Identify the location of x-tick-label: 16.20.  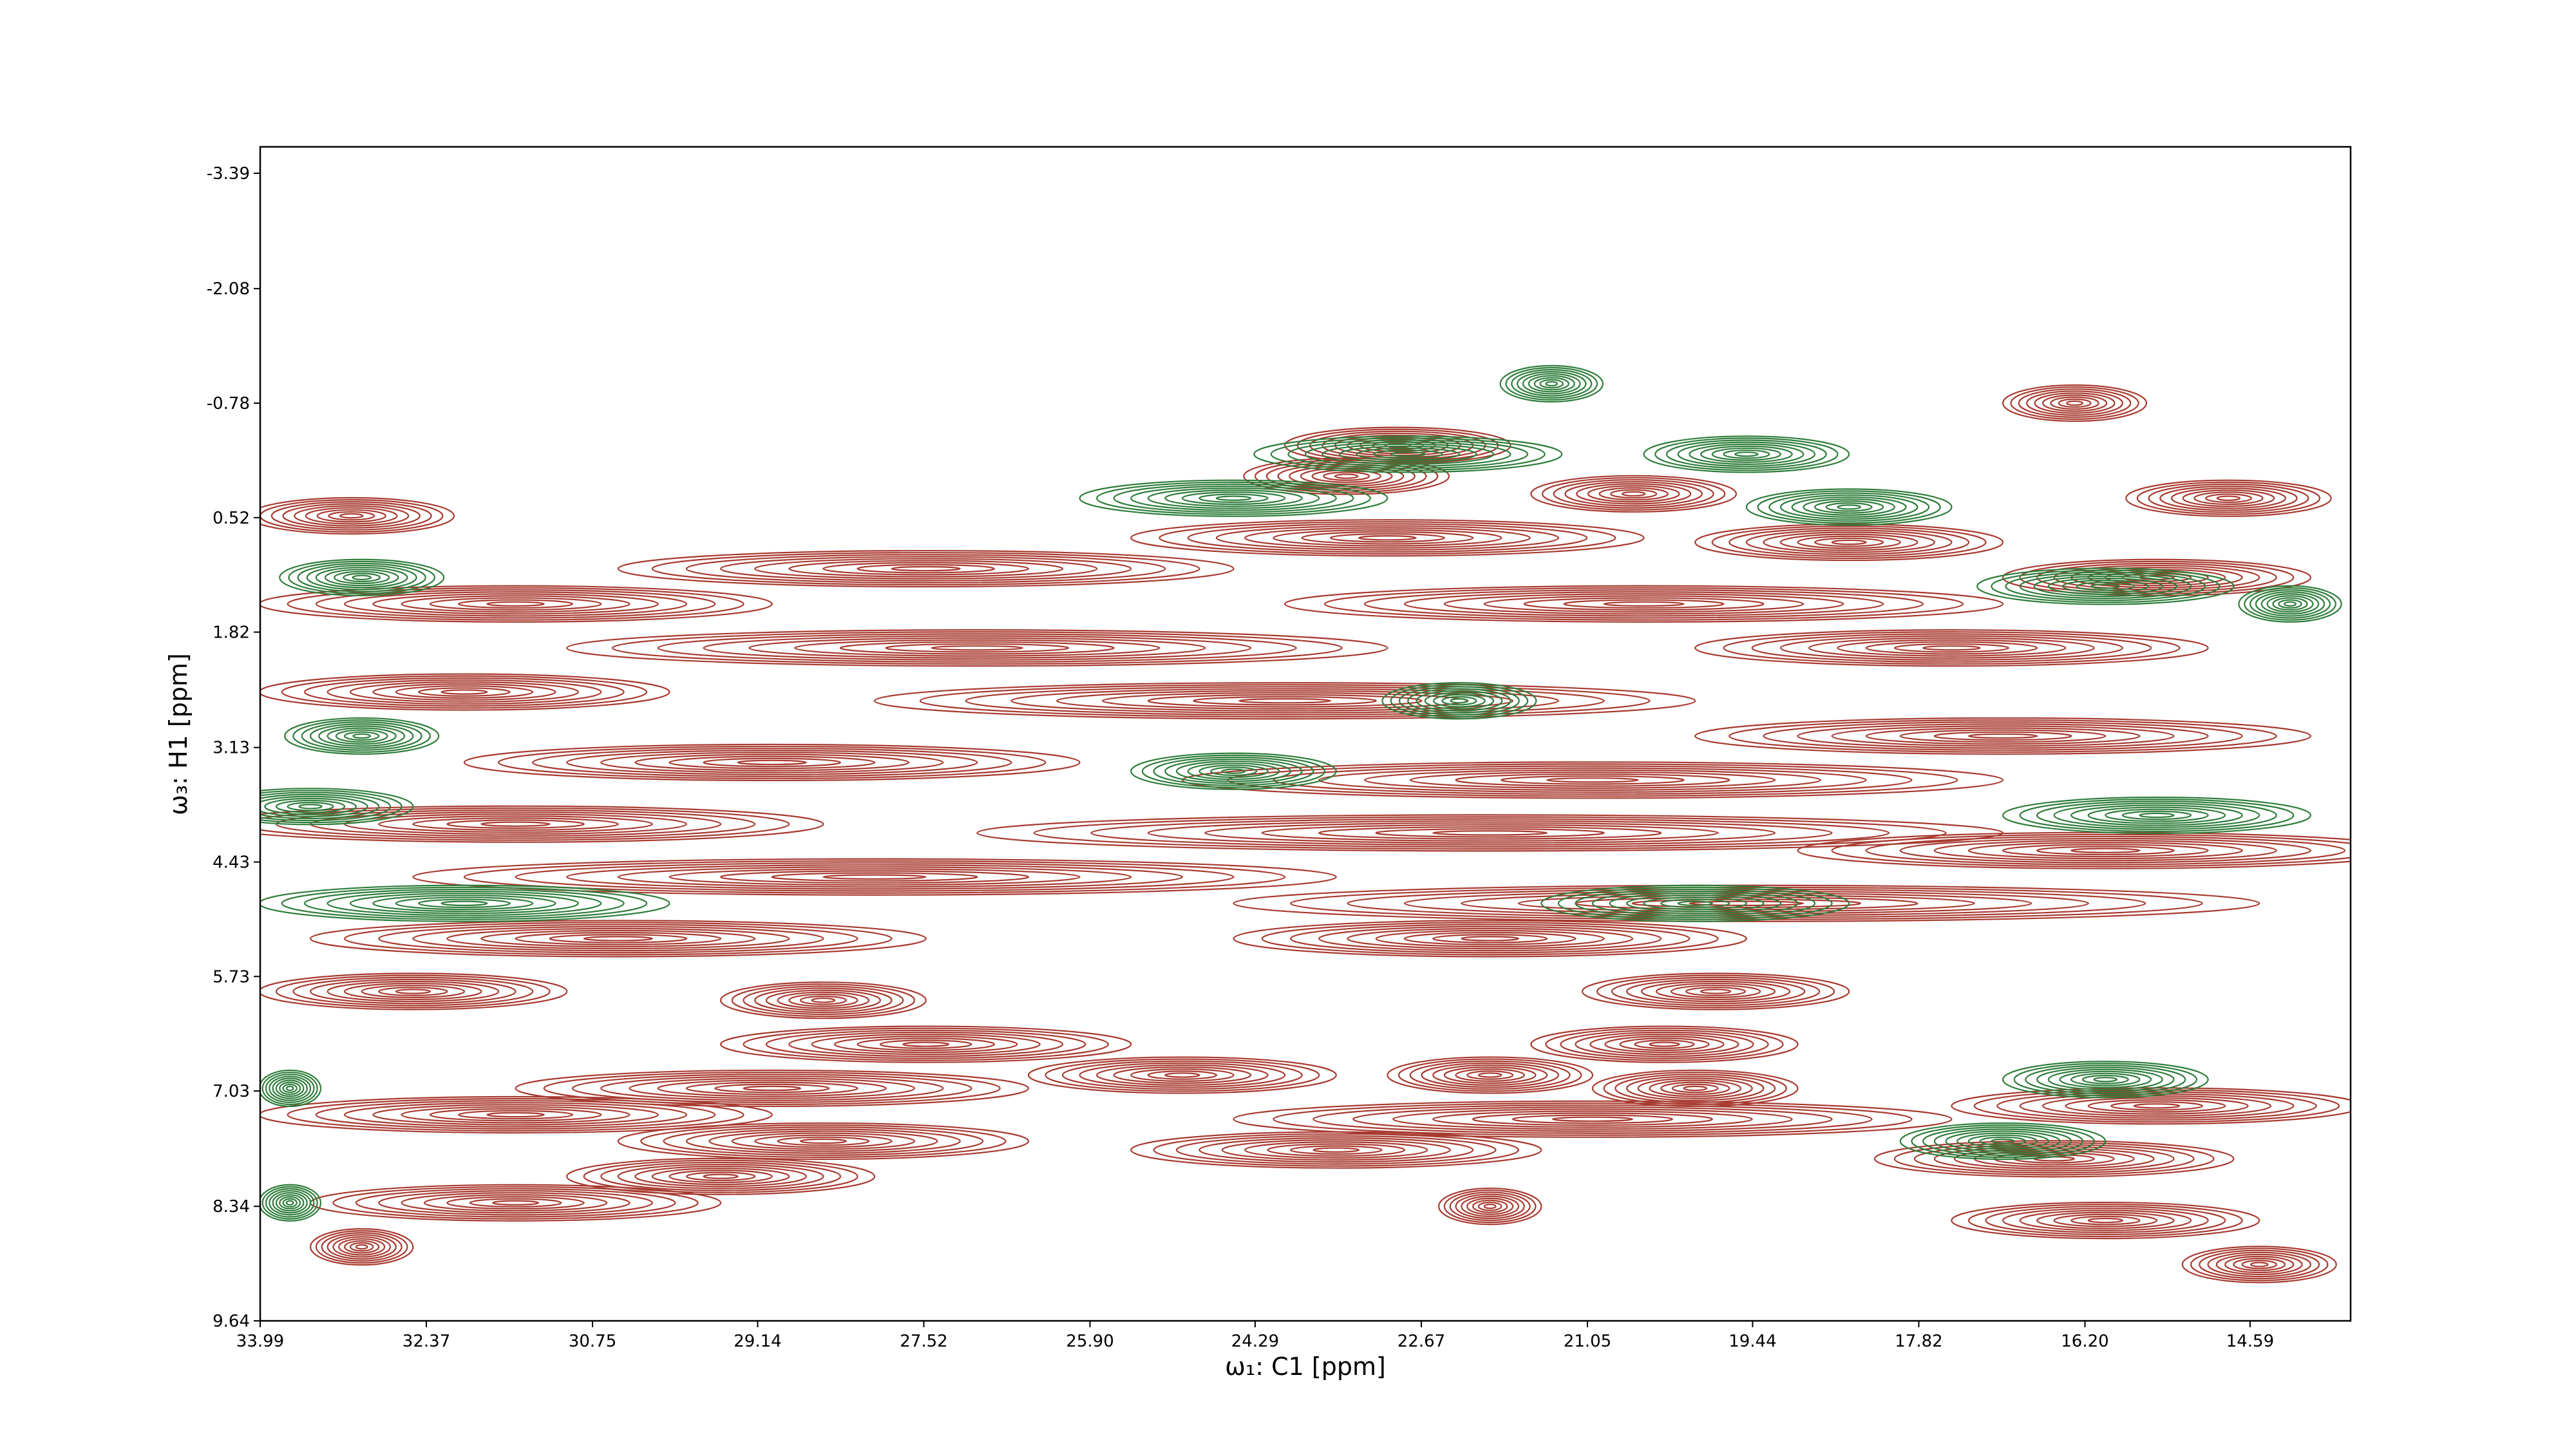
(2084, 1341).